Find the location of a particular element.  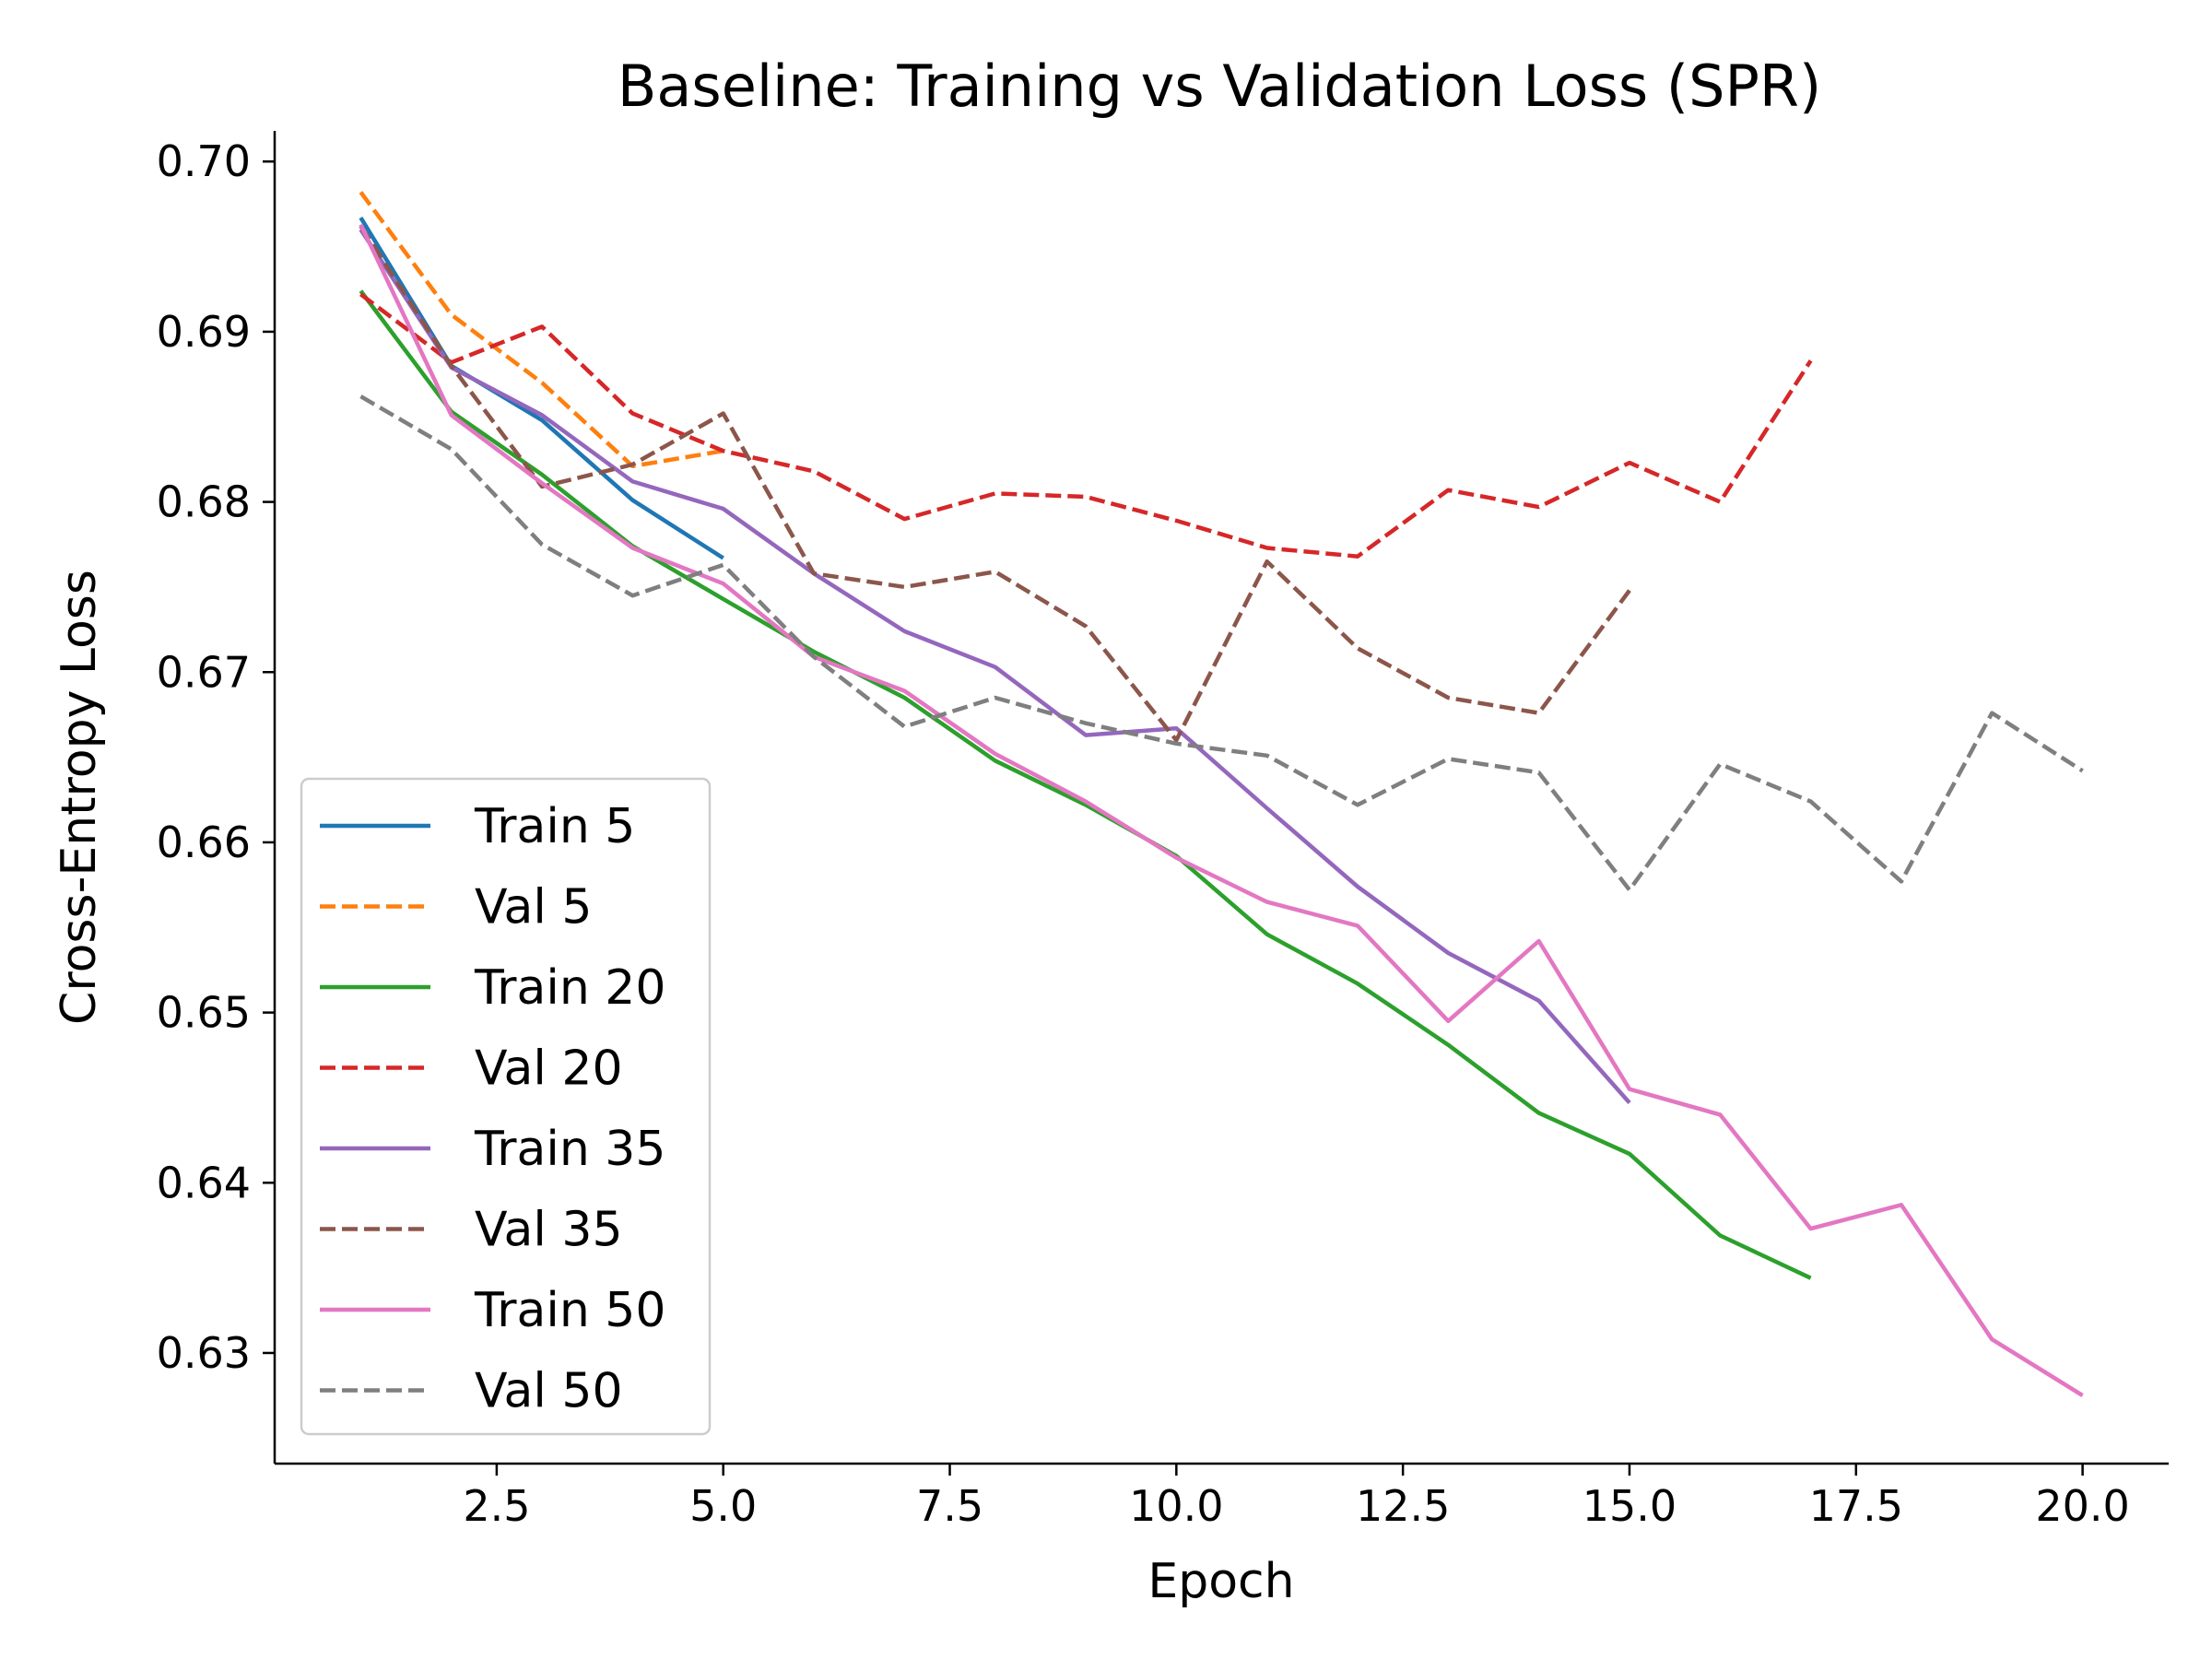

x-axis-label: Epoch is located at coordinates (1220, 1581).